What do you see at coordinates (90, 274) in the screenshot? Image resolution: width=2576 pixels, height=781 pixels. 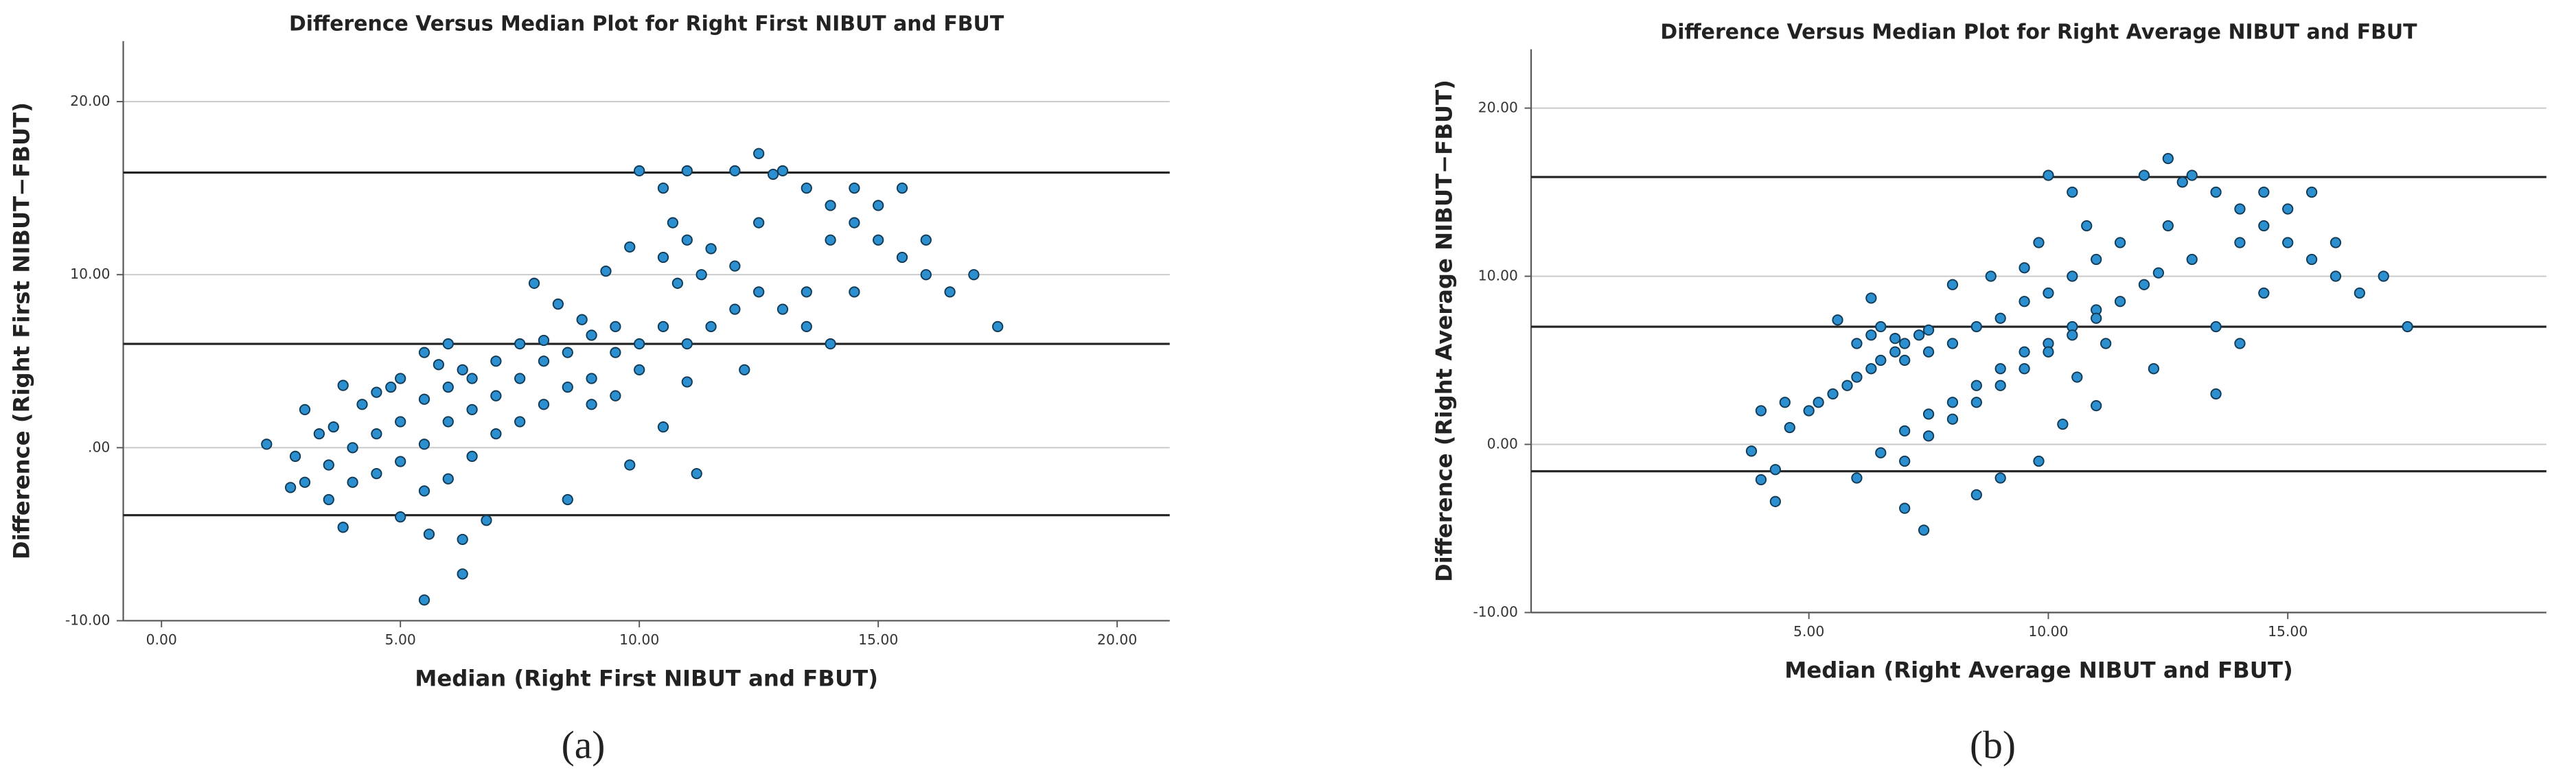 I see `y-tick-label: 10.00` at bounding box center [90, 274].